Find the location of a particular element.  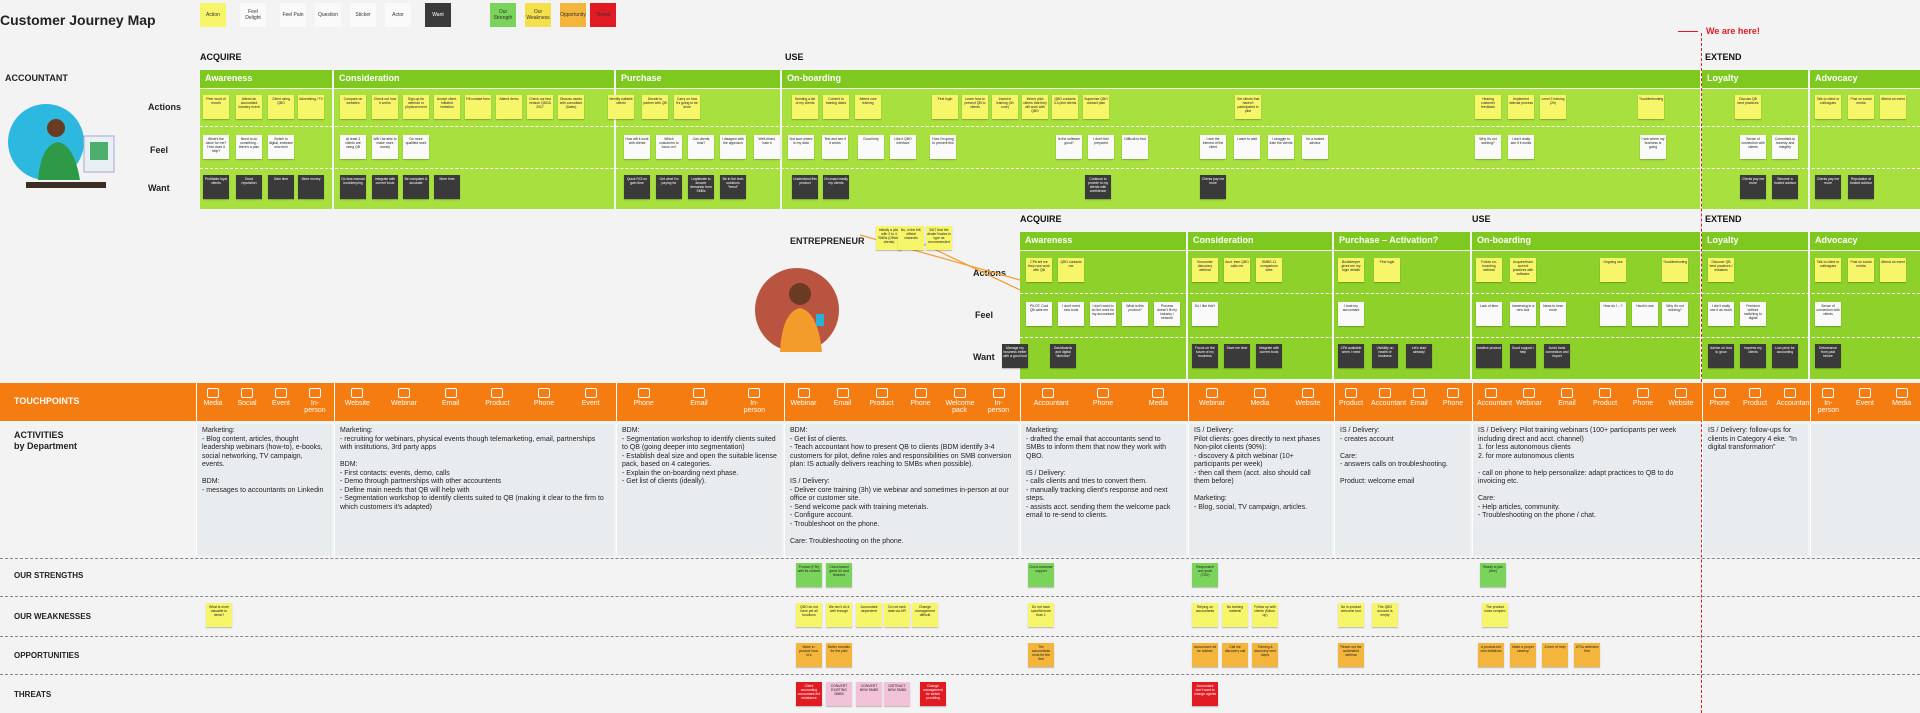

action-sticky: QBO contacts me is located at coordinates (1071, 270).